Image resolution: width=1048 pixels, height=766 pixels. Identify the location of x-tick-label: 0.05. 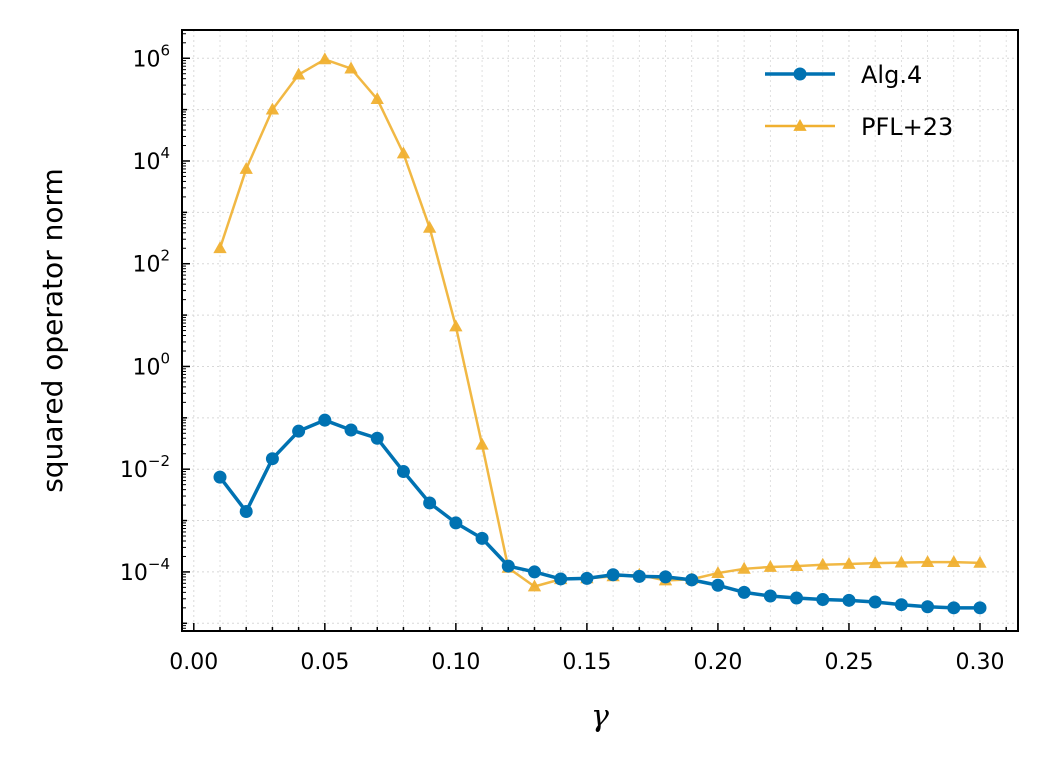
(324, 662).